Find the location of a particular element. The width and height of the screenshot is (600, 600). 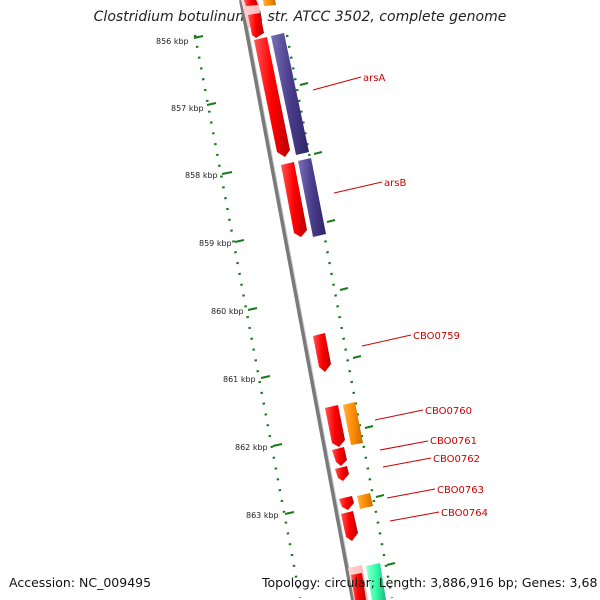

cds-feature-CBO0760 is located at coordinates (335, 426).